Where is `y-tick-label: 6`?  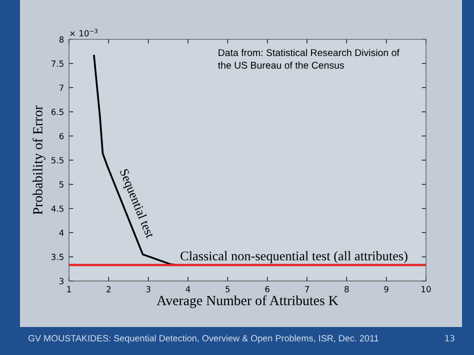
y-tick-label: 6 is located at coordinates (61, 136).